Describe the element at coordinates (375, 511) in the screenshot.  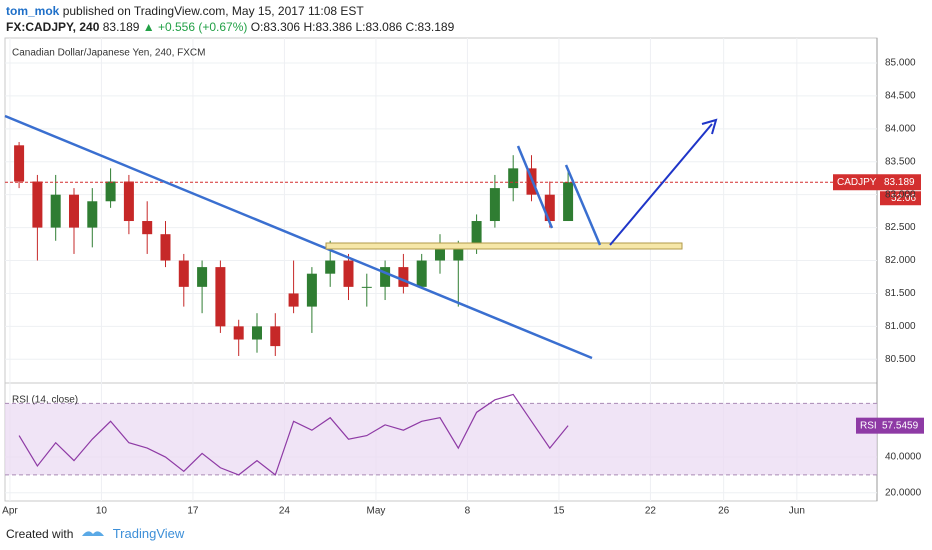
I see `x-tick-label: May` at that location.